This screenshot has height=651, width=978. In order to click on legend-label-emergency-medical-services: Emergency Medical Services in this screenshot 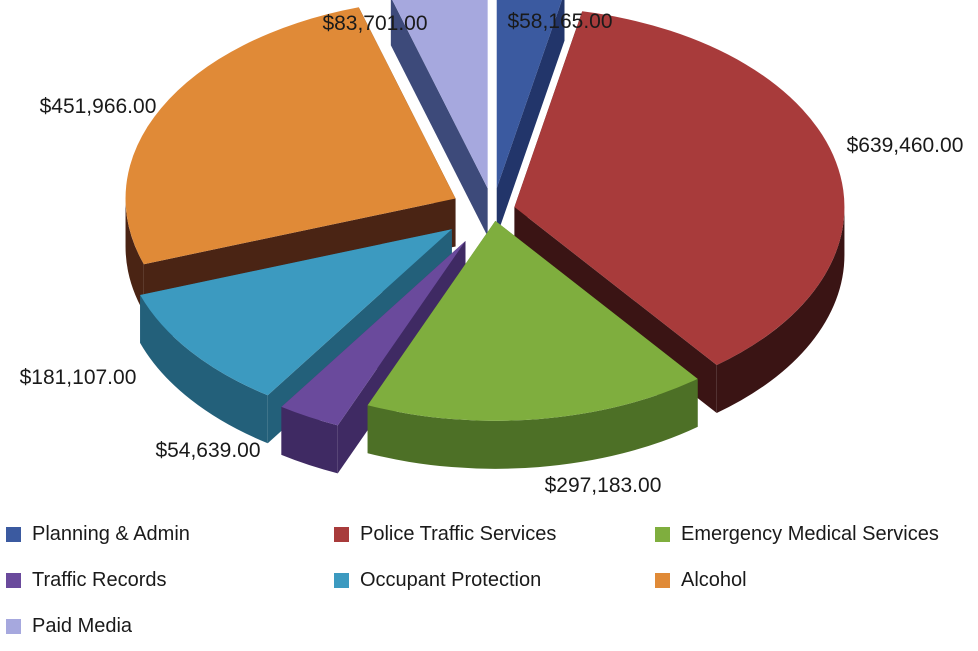, I will do `click(810, 533)`.